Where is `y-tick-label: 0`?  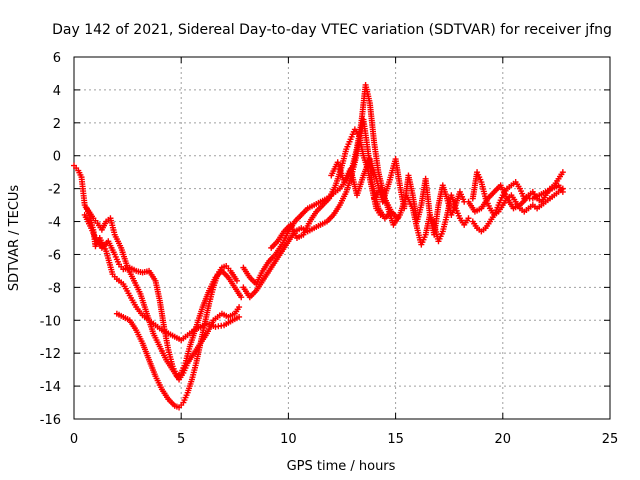 y-tick-label: 0 is located at coordinates (57, 157).